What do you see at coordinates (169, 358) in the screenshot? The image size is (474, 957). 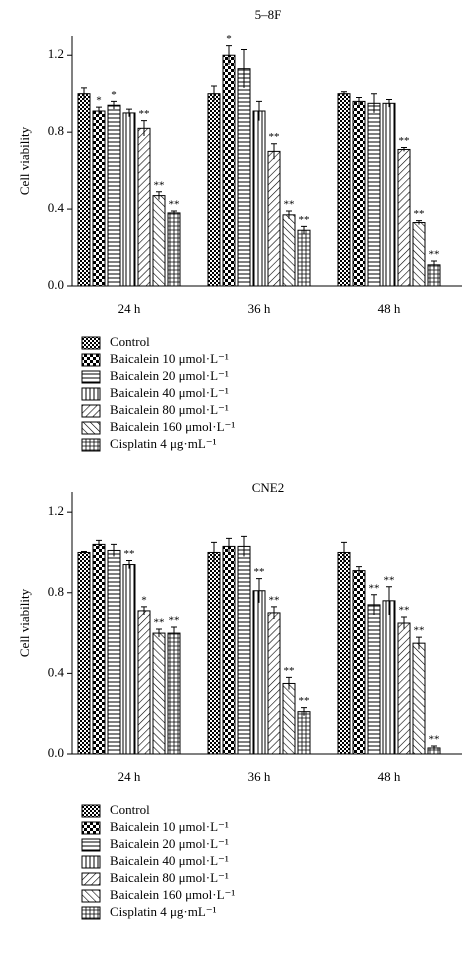 I see `legend-label: Baicalein 10 μmol·L⁻¹` at bounding box center [169, 358].